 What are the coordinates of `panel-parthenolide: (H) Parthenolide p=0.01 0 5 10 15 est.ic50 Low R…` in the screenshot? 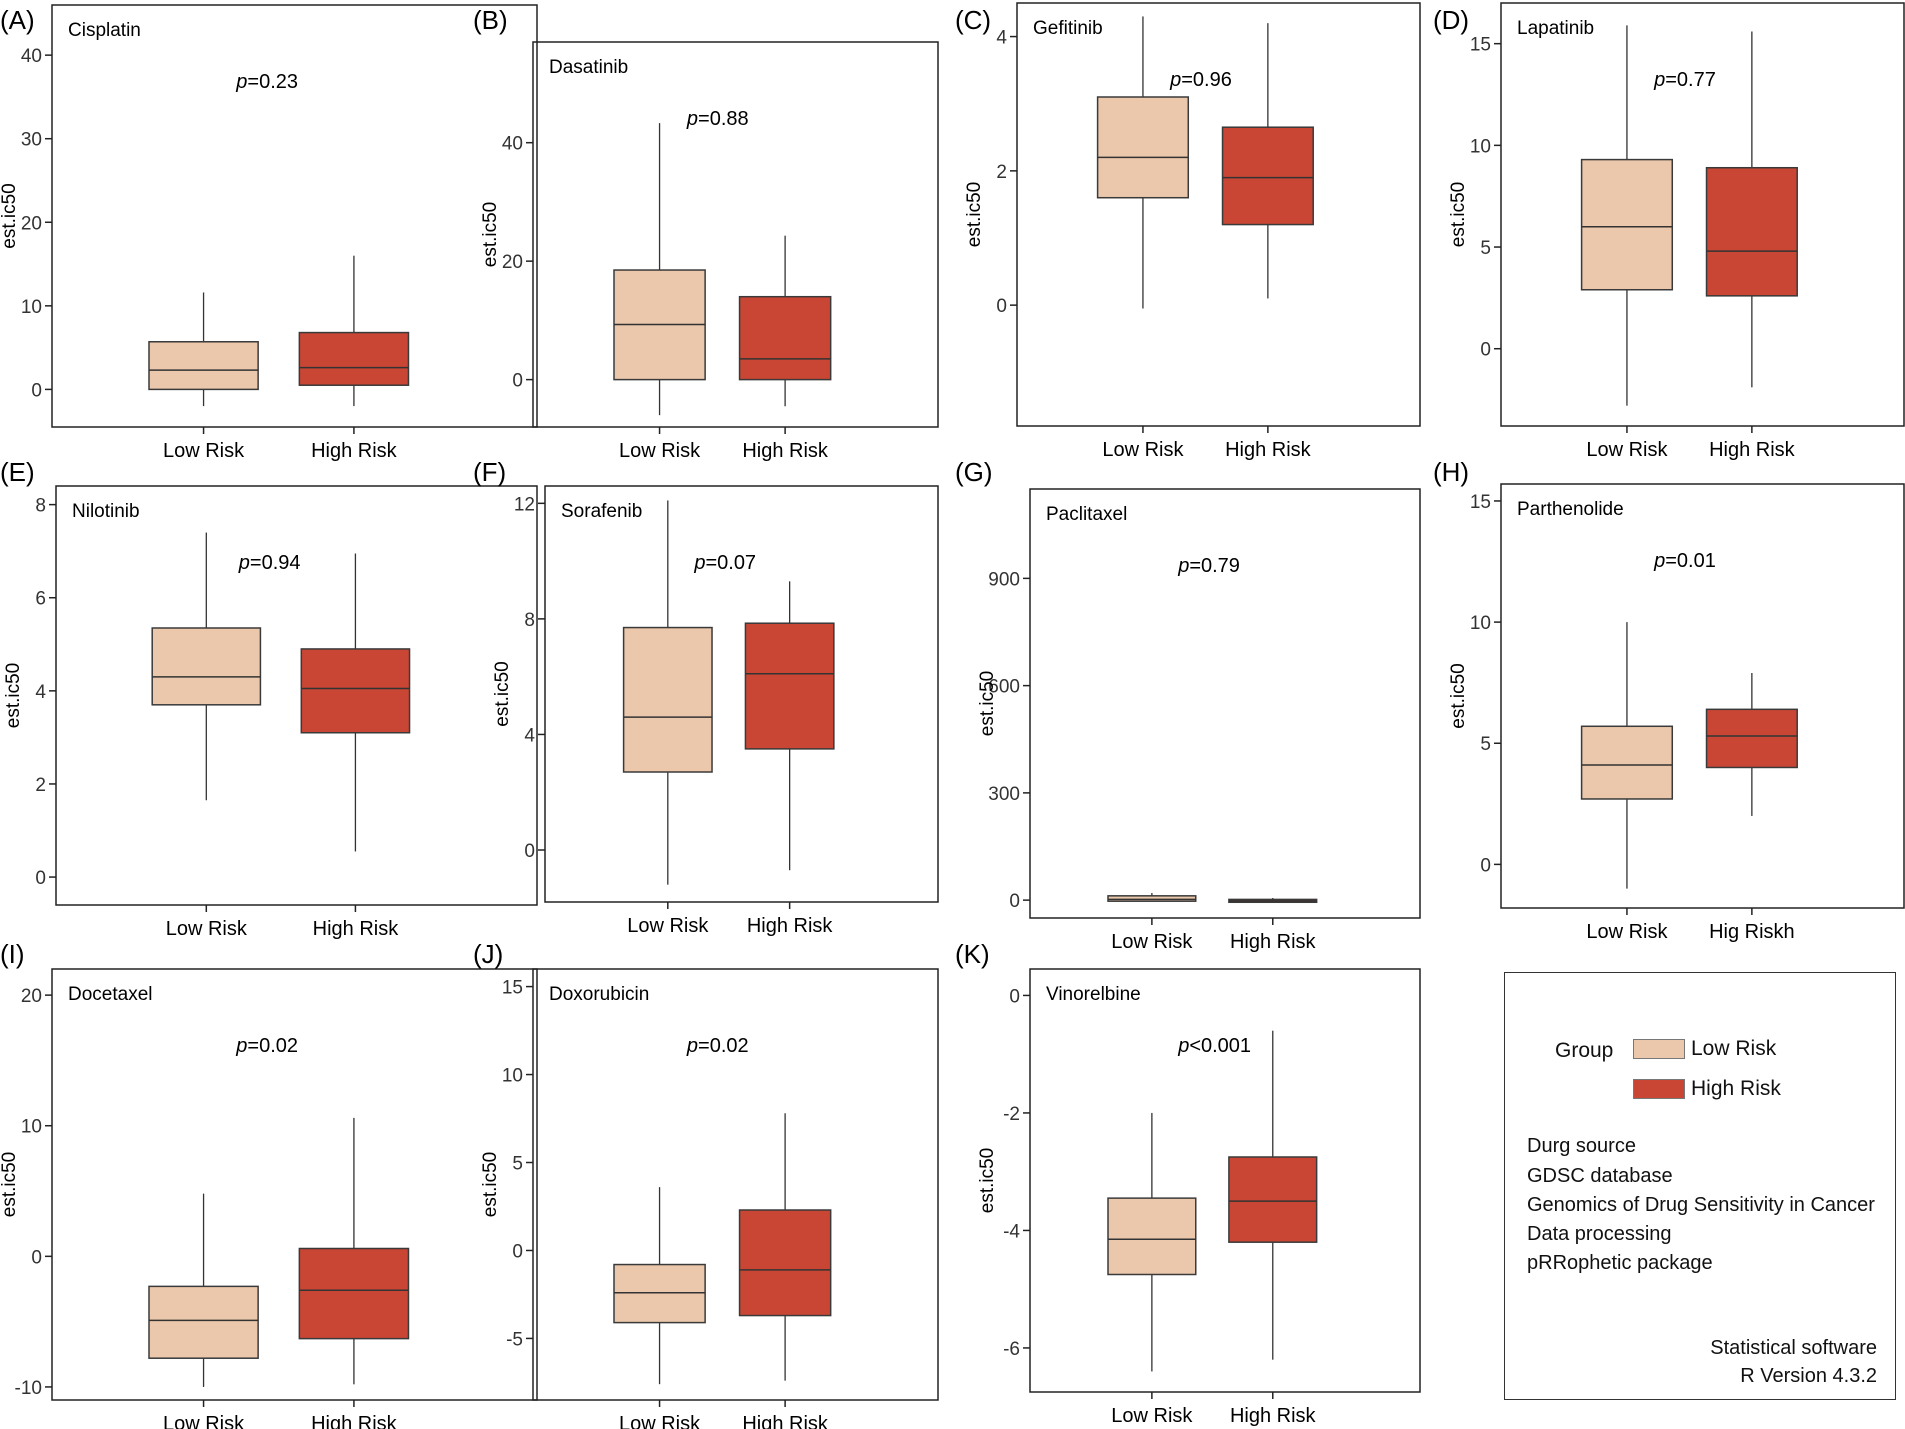 It's located at (1669, 700).